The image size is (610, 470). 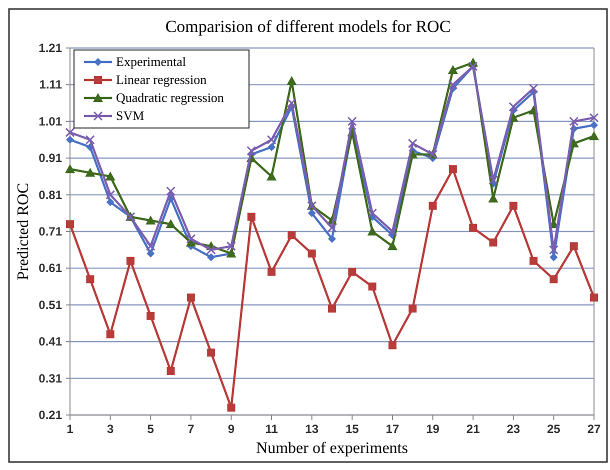 I want to click on legend-label: Quadratic regression, so click(x=170, y=97).